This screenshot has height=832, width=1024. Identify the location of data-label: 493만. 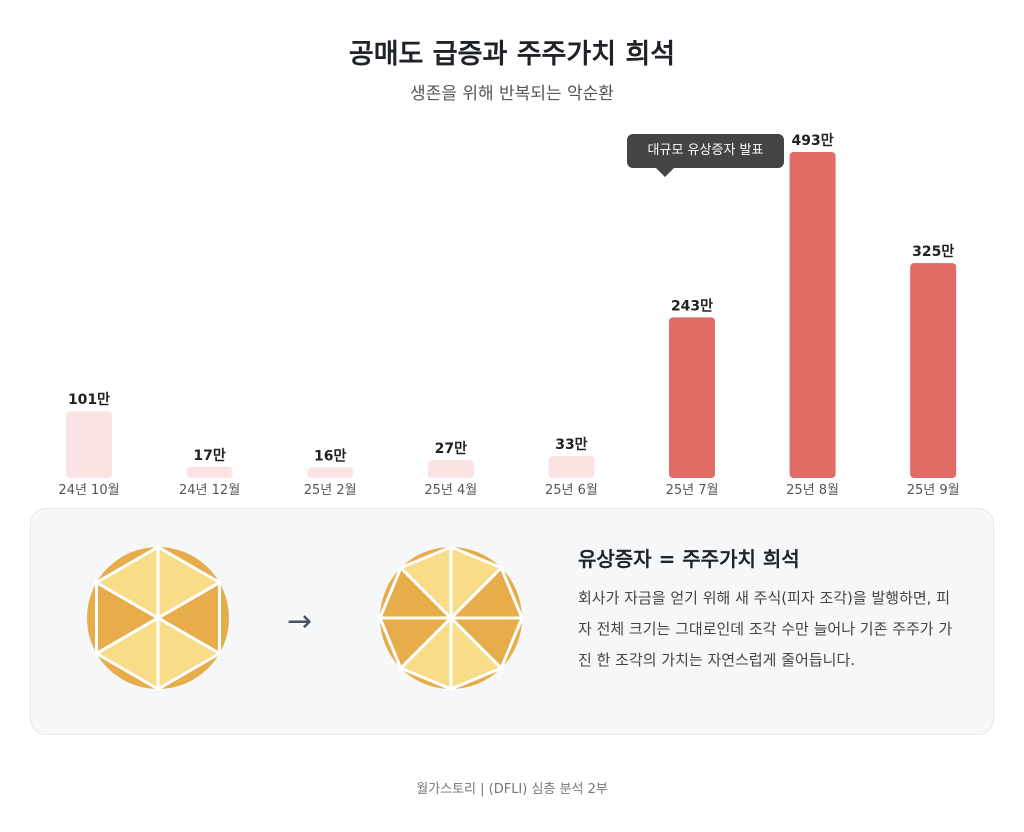
(813, 141).